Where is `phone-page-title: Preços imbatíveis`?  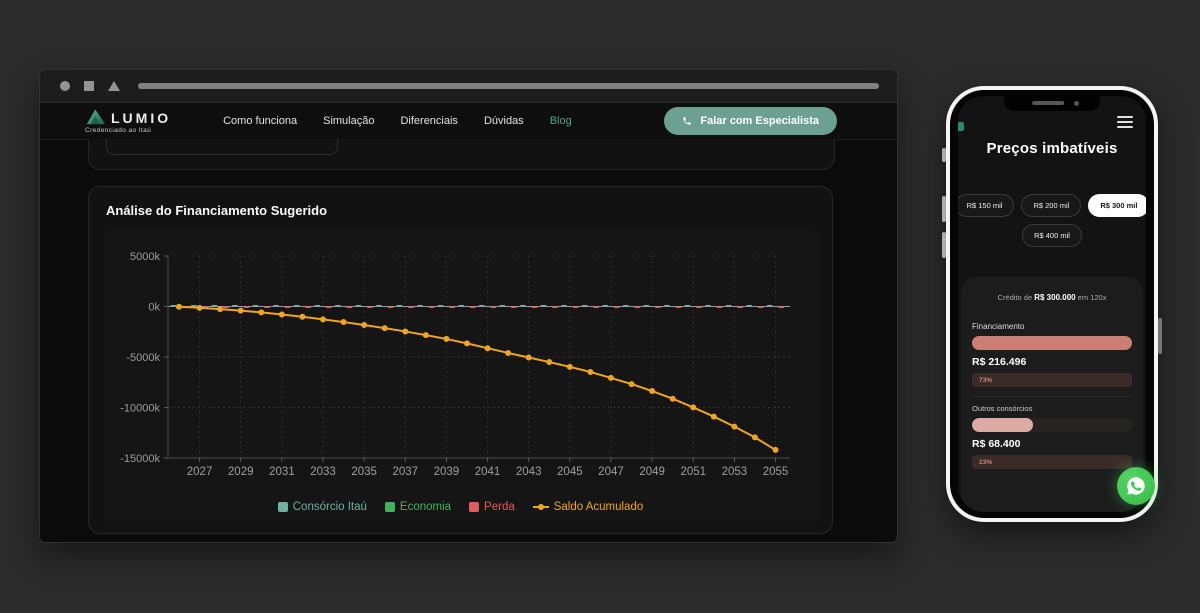 phone-page-title: Preços imbatíveis is located at coordinates (1052, 148).